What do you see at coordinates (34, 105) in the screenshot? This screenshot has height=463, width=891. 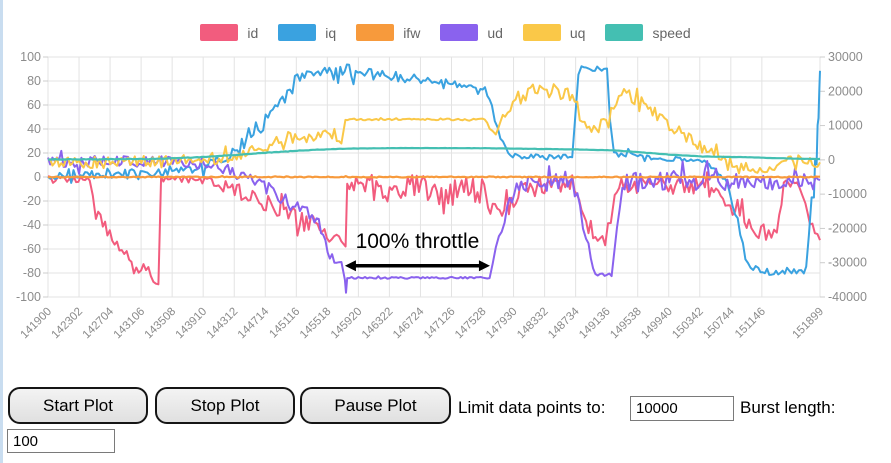 I see `svg-text: 60` at bounding box center [34, 105].